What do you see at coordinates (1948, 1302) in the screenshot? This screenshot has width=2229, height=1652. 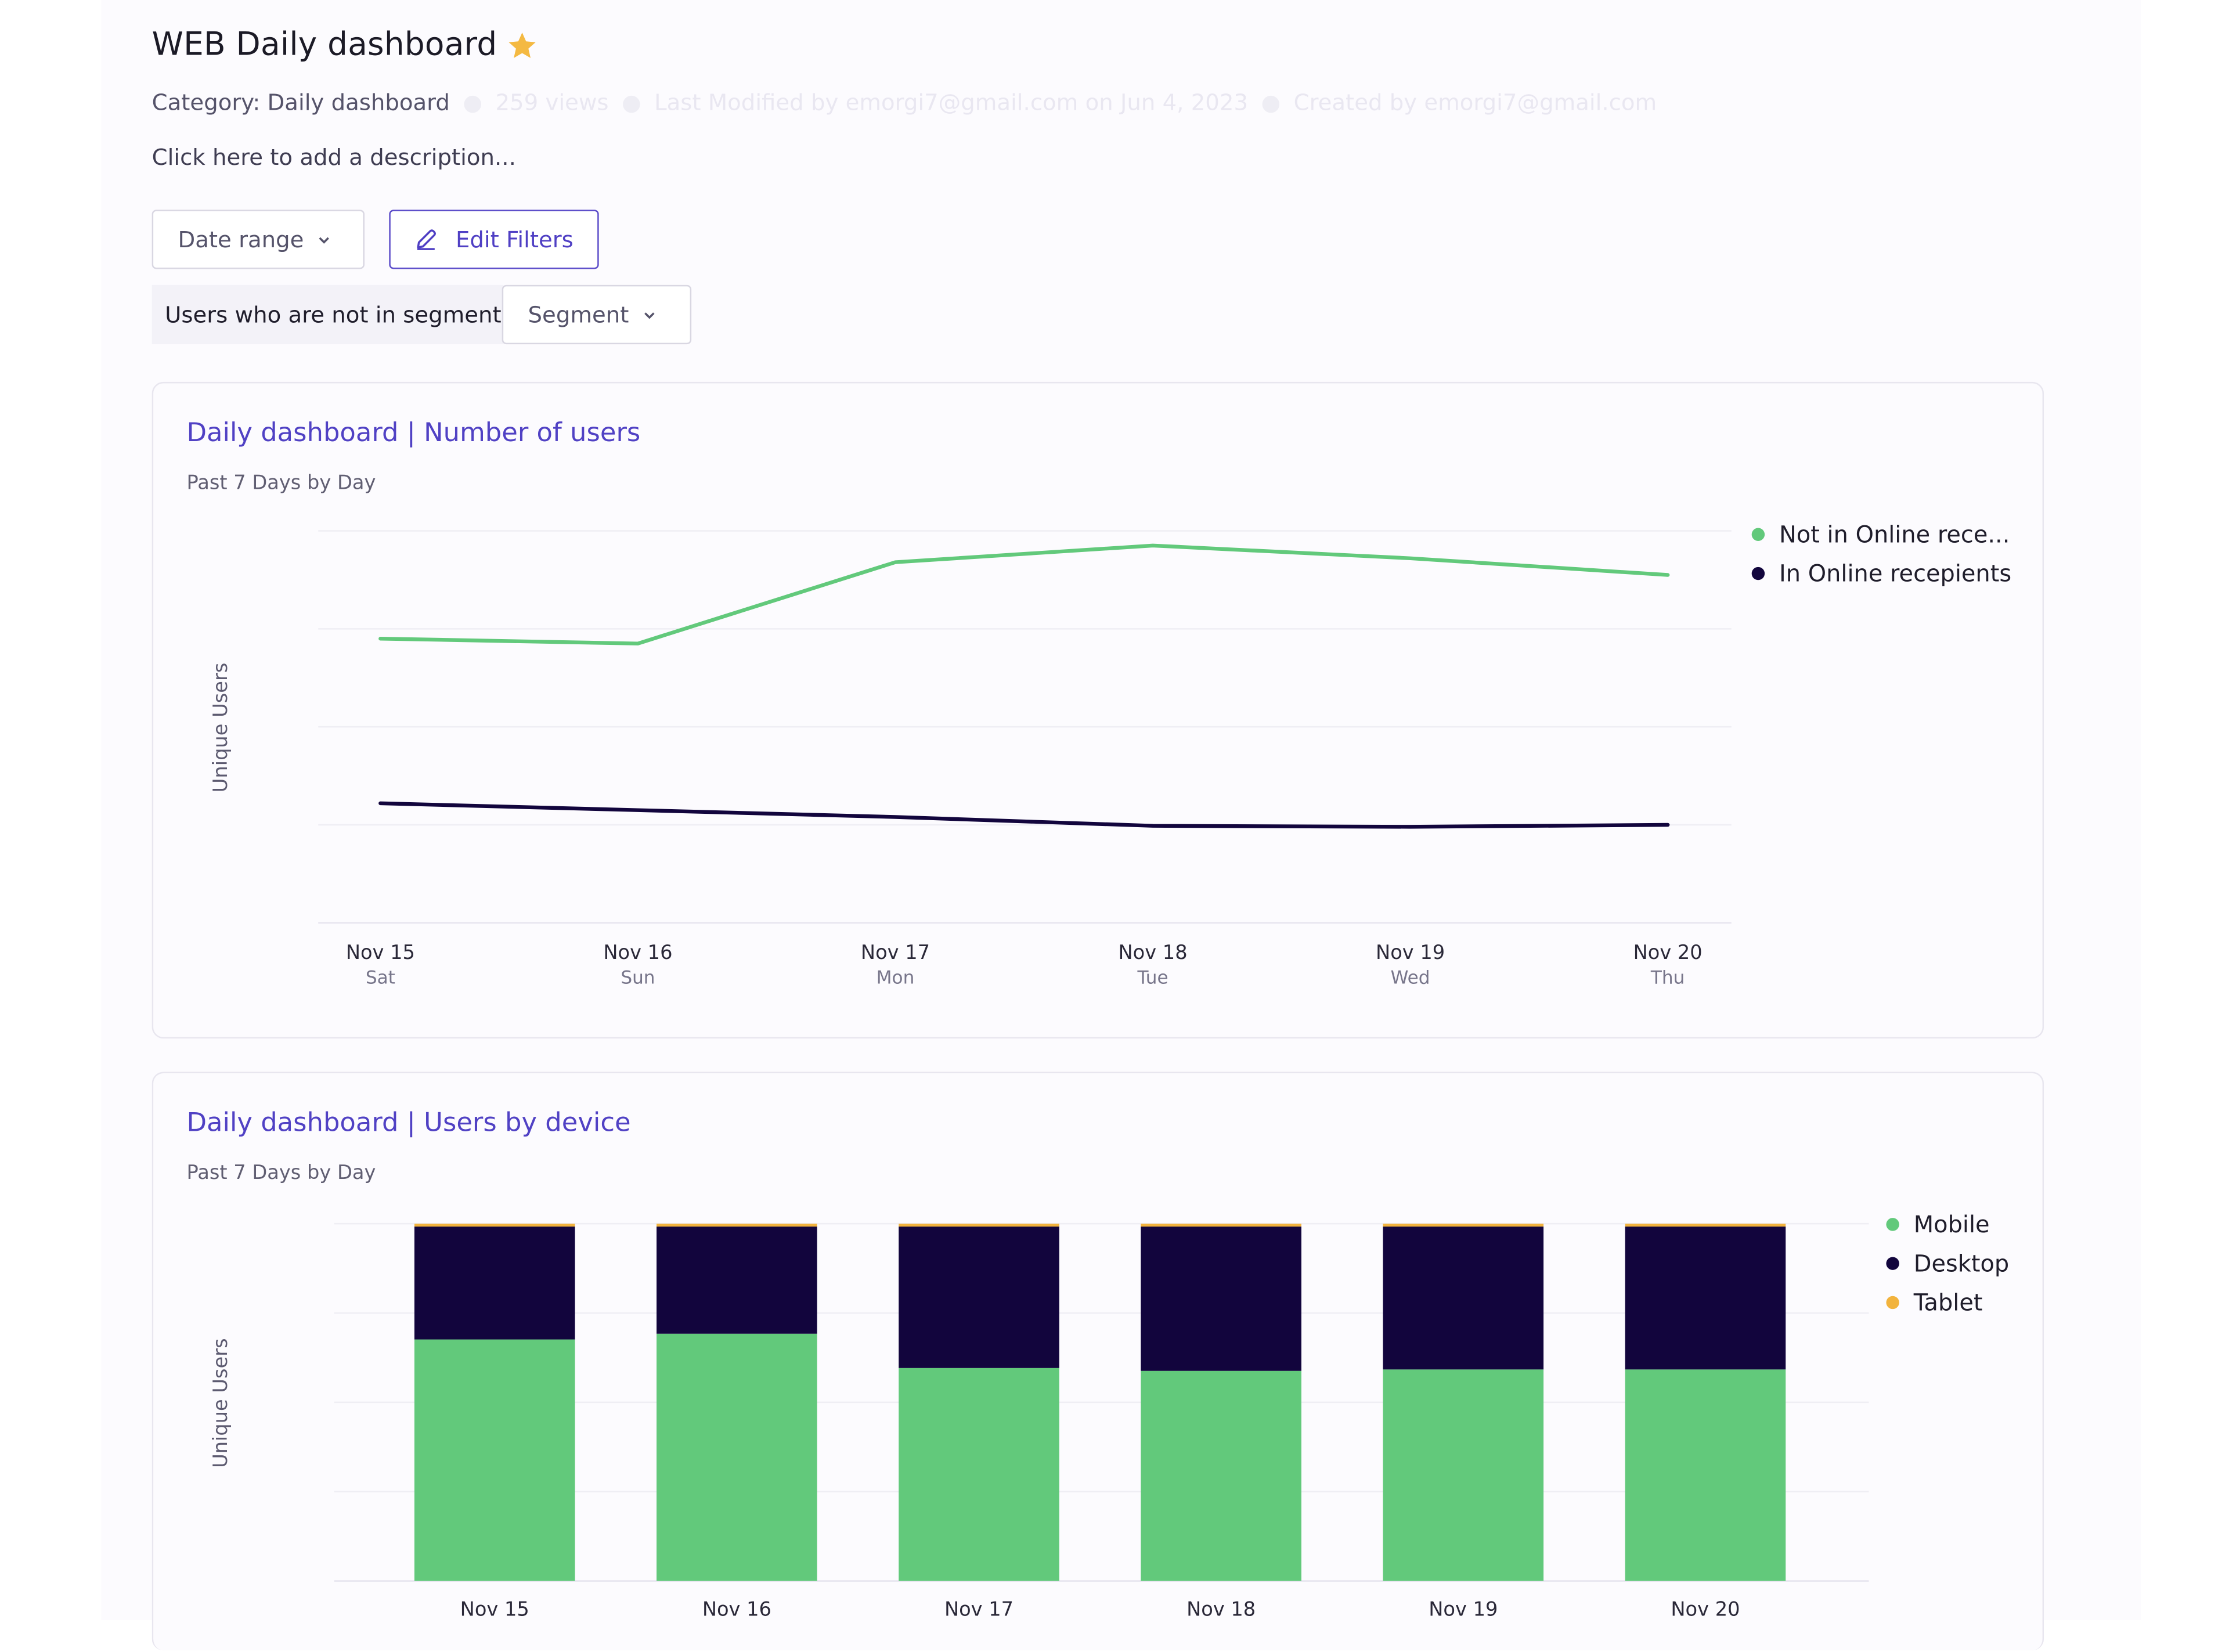 I see `legend-label: Tablet` at bounding box center [1948, 1302].